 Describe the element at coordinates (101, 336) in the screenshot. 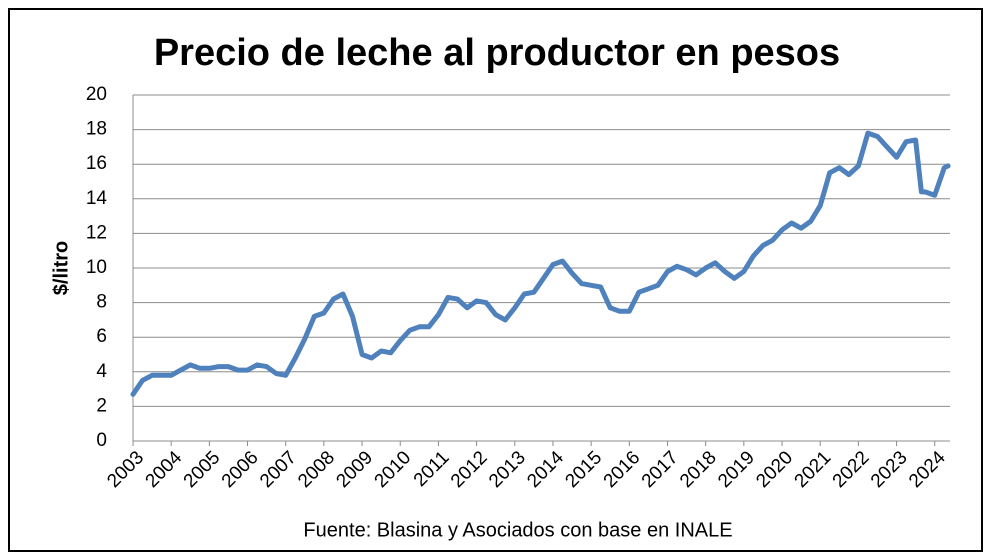

I see `y-tick-label: 6` at that location.